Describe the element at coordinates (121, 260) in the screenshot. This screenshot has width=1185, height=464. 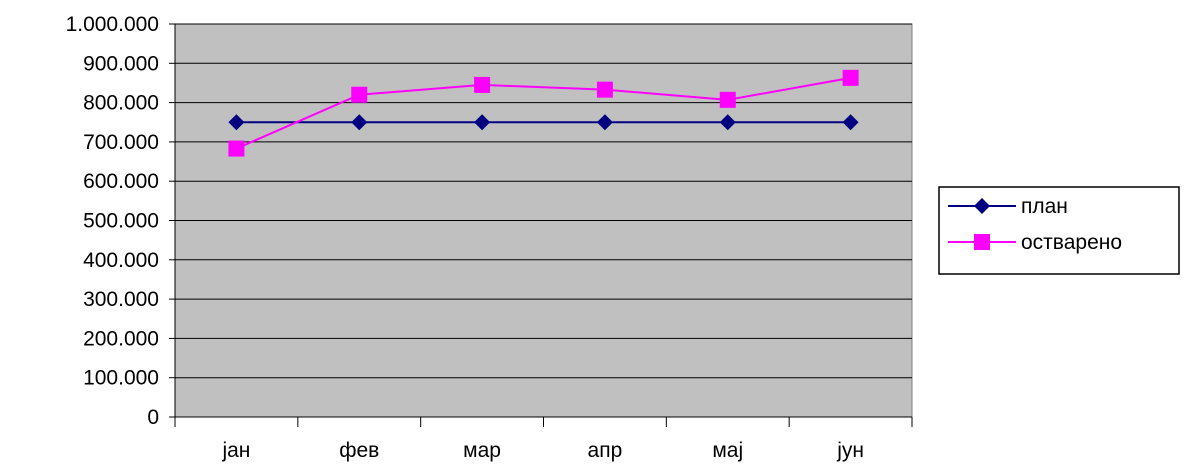
I see `y-tick-label: 400.000` at that location.